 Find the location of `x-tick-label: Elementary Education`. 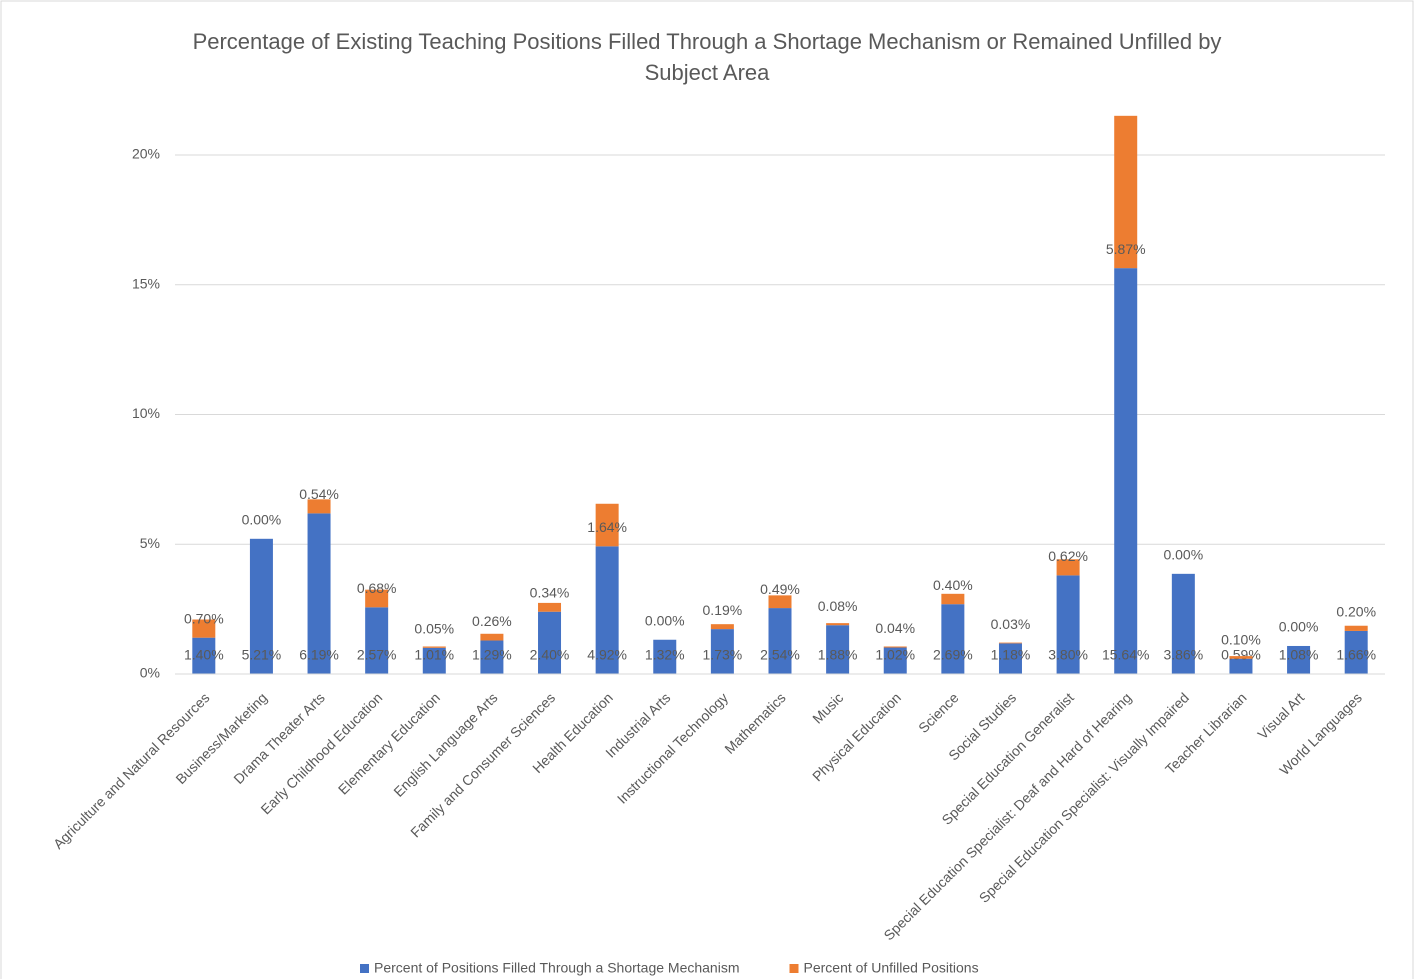

x-tick-label: Elementary Education is located at coordinates (389, 743).